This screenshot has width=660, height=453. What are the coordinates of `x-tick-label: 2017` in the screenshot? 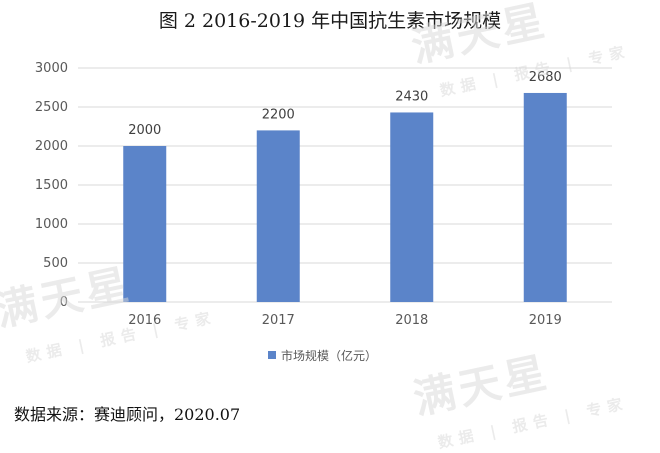 It's located at (278, 320).